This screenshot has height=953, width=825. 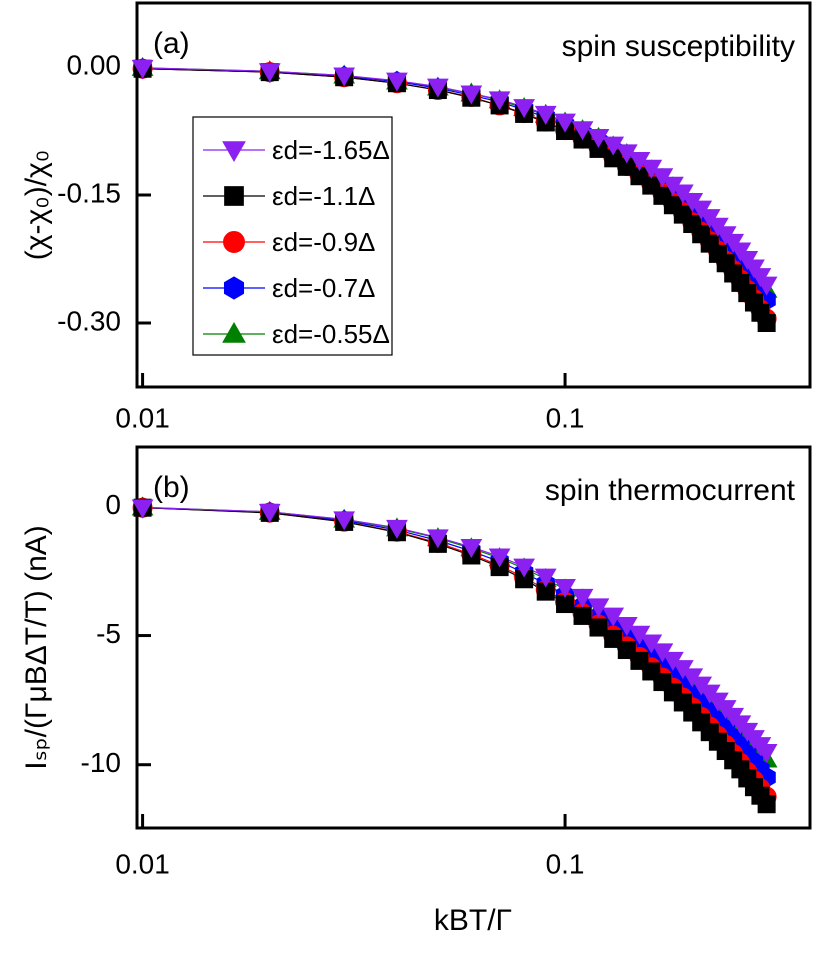 What do you see at coordinates (113, 504) in the screenshot?
I see `y-tick-label: 0` at bounding box center [113, 504].